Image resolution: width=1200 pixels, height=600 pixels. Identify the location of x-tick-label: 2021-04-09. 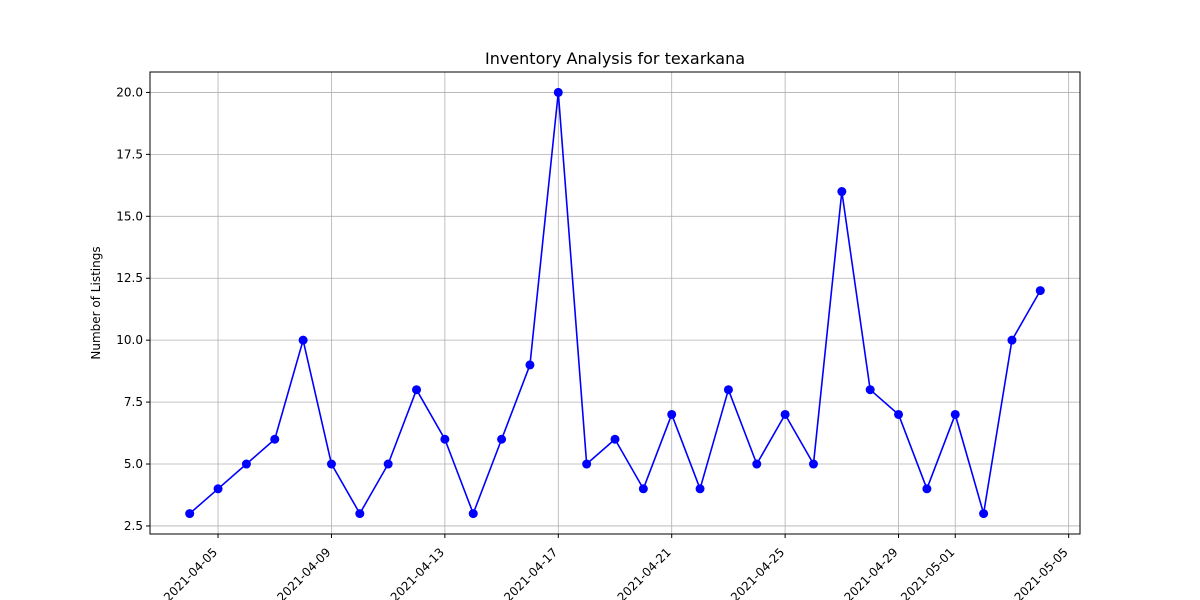
(303, 572).